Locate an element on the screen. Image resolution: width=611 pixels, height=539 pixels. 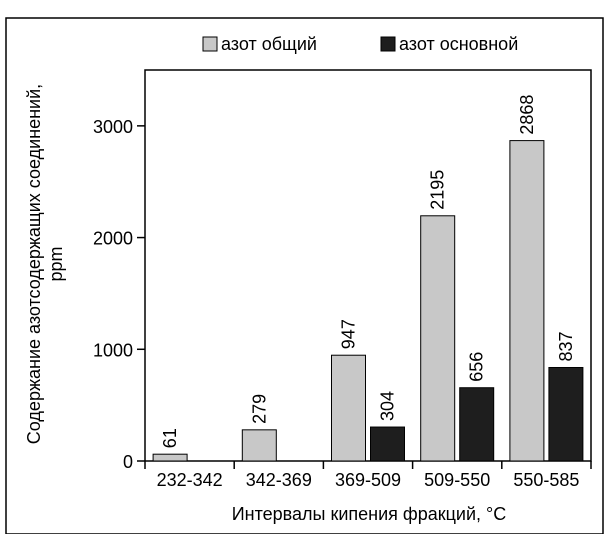
legend-label-basic: азот основной is located at coordinates (458, 44).